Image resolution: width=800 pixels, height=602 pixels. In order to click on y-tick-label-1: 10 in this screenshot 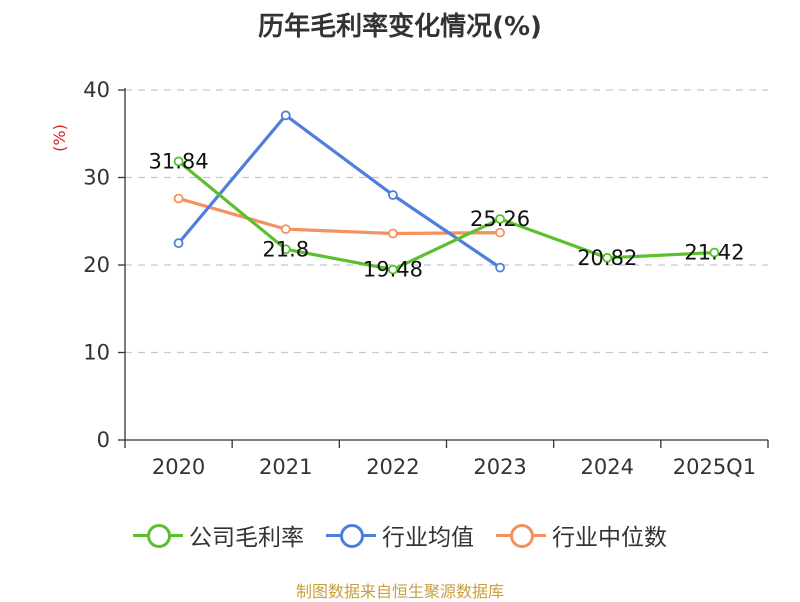, I will do `click(96, 353)`.